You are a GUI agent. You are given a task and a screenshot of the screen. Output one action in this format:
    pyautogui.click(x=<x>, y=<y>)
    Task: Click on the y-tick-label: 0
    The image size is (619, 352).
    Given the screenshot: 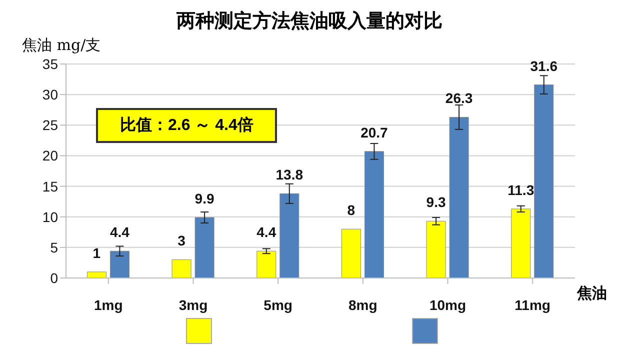 What is the action you would take?
    pyautogui.click(x=54, y=278)
    